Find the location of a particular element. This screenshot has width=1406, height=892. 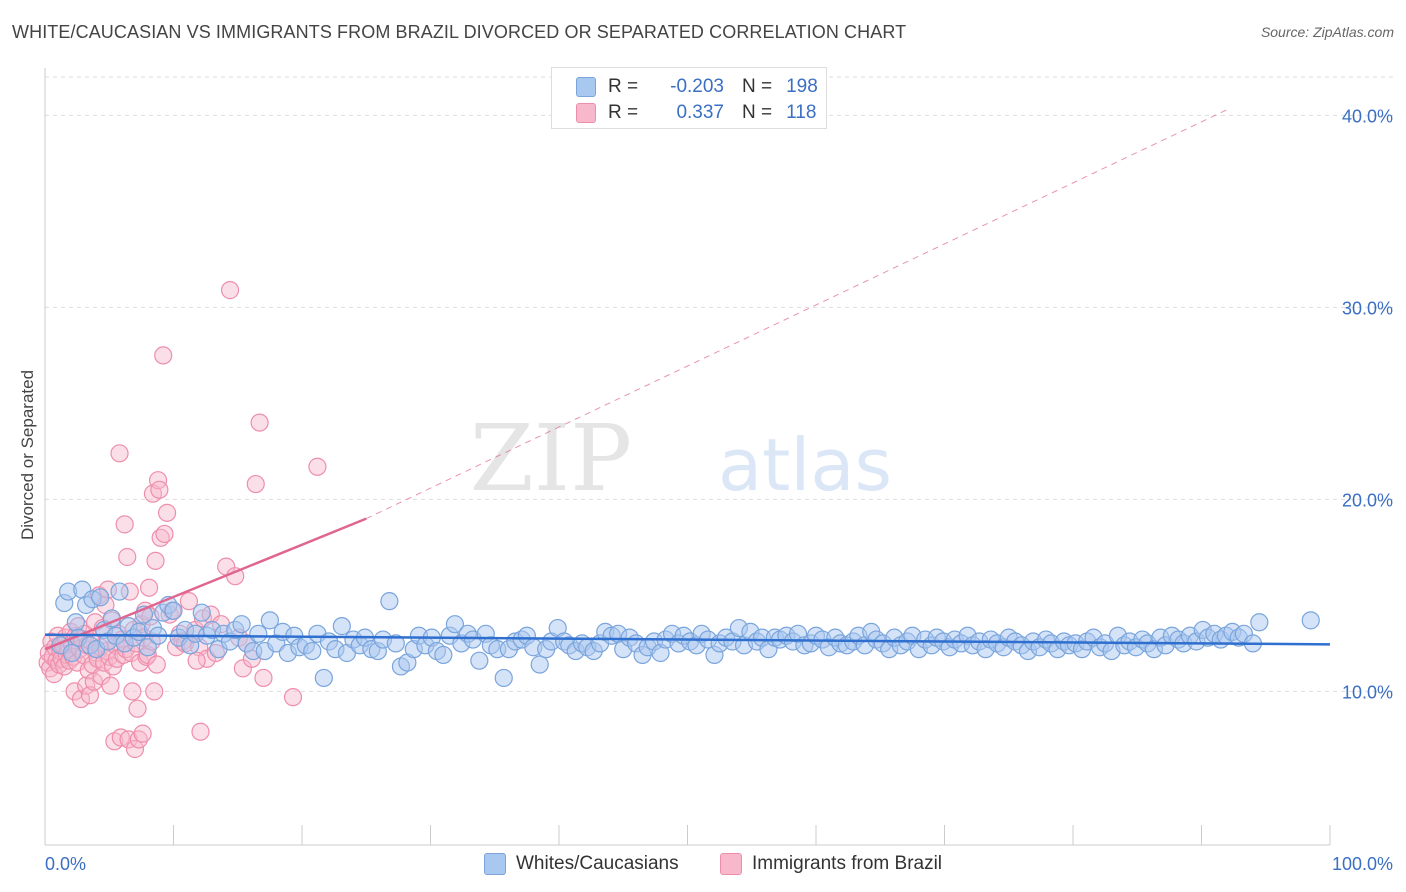

r-value: -0.203 is located at coordinates (697, 86).